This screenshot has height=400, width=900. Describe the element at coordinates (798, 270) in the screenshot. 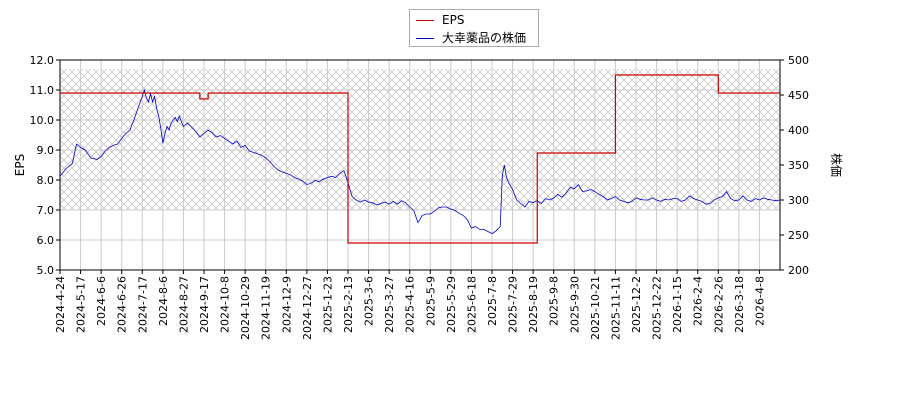

I see `y-tick-label-right: 200` at that location.